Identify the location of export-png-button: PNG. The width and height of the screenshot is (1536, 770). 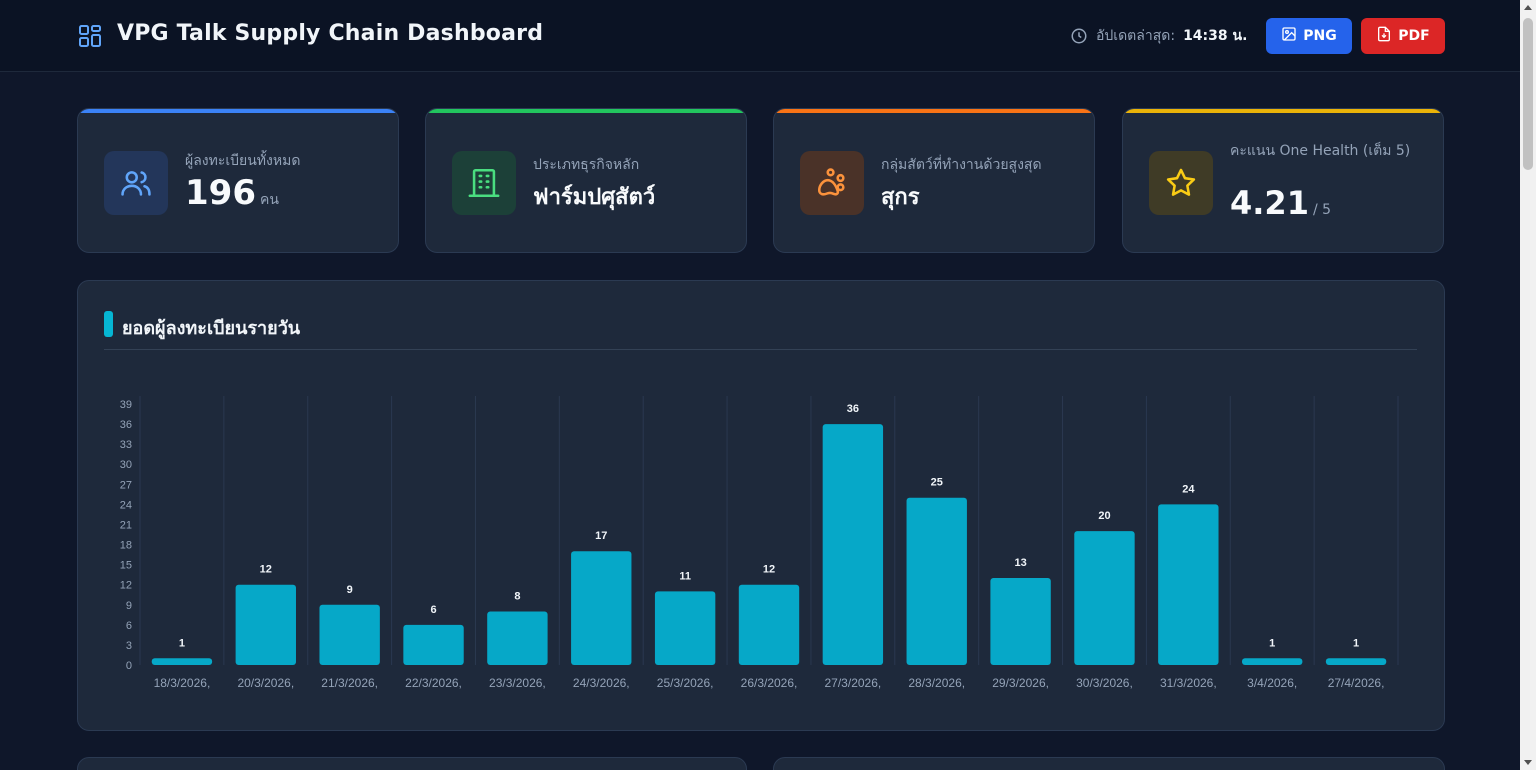
(1309, 36).